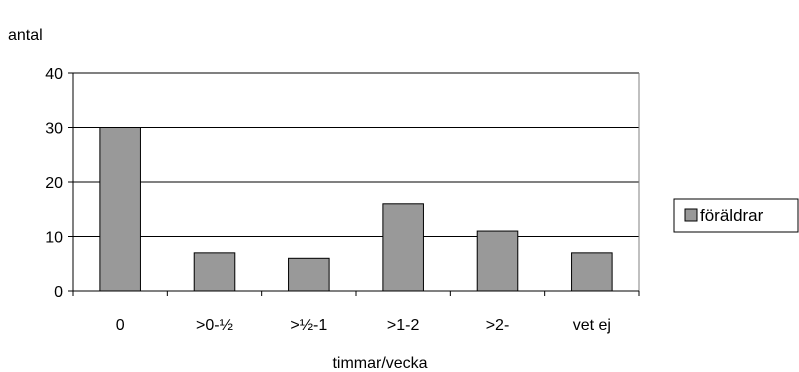  Describe the element at coordinates (54, 74) in the screenshot. I see `y-tick-label: 40` at that location.